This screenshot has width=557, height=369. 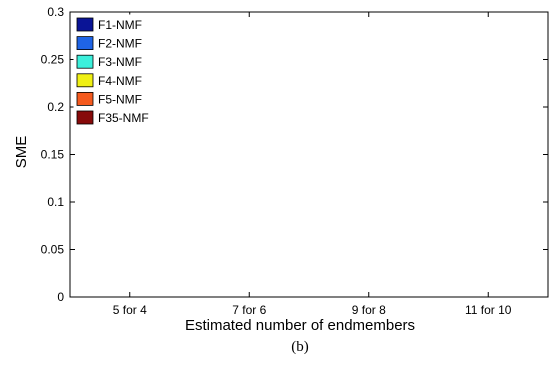 I want to click on legend-label: F3-NMF, so click(x=120, y=62).